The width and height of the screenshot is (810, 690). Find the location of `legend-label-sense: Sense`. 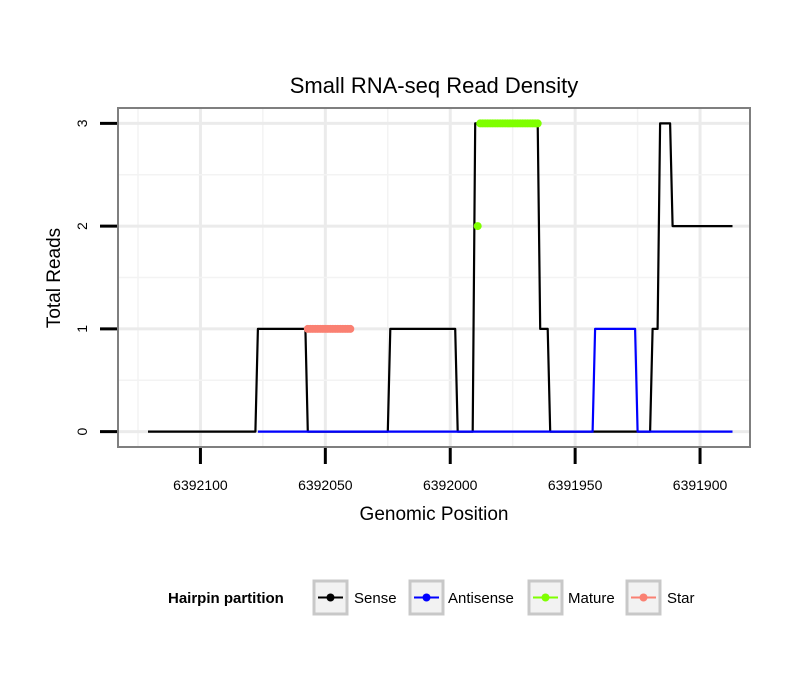

legend-label-sense: Sense is located at coordinates (375, 598).